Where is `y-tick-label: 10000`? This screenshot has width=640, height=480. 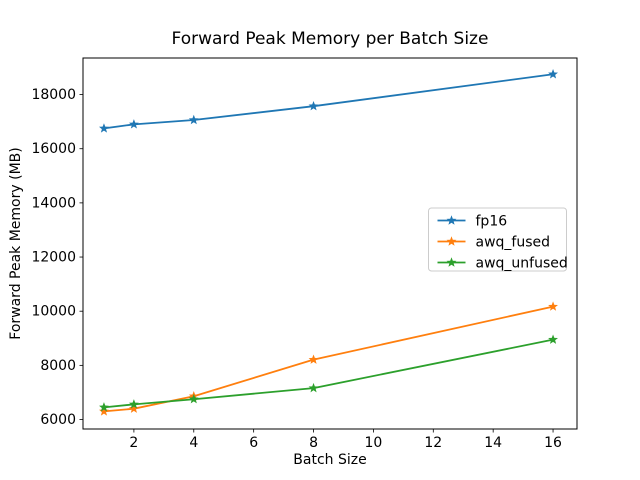 y-tick-label: 10000 is located at coordinates (53, 312).